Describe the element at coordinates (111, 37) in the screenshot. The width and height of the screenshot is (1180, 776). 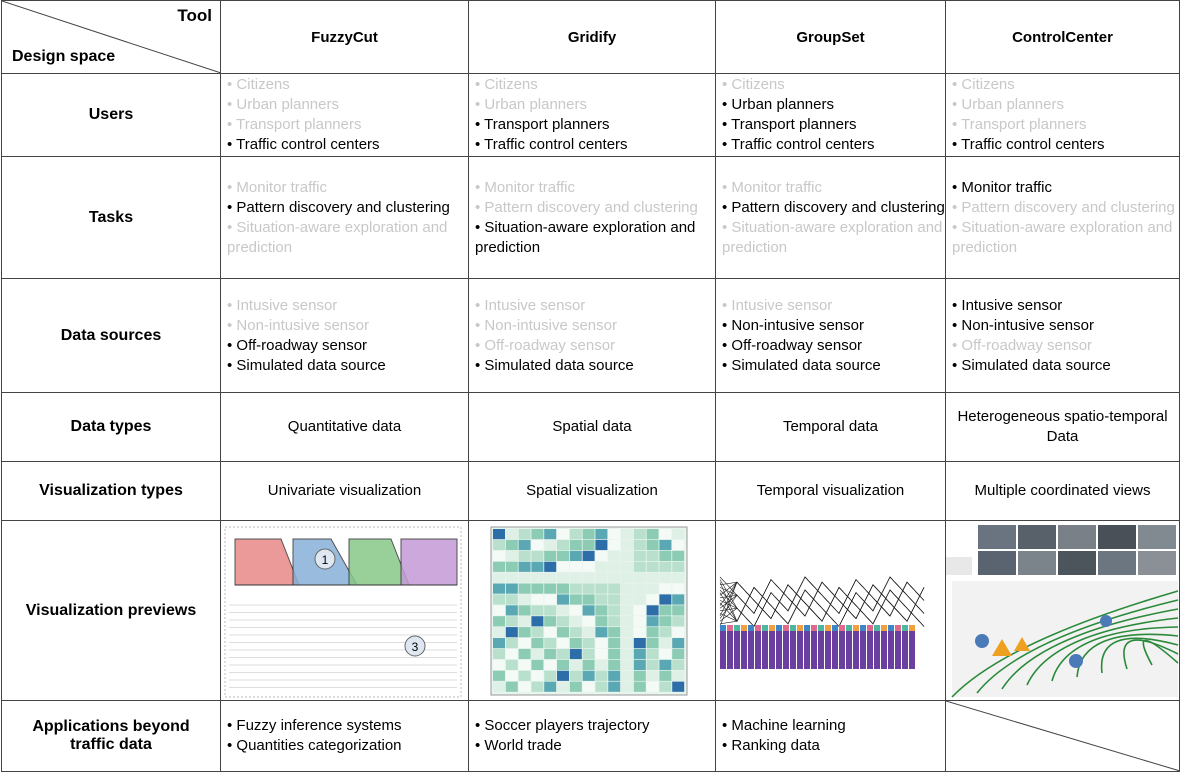
I see `diagonal-line` at that location.